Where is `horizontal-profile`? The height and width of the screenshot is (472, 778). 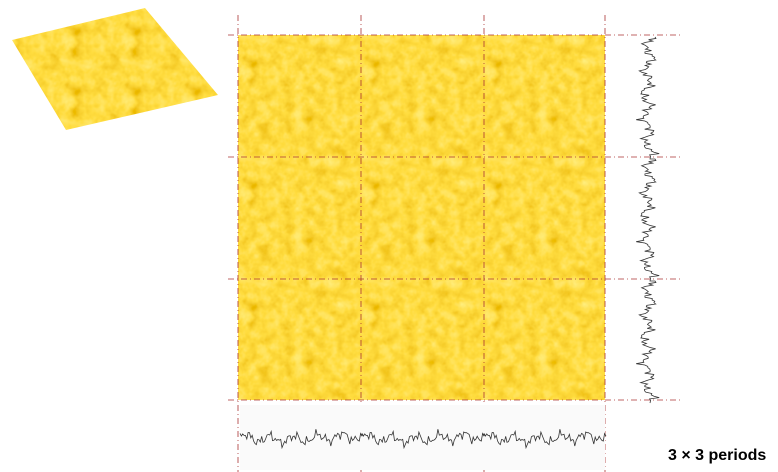 horizontal-profile is located at coordinates (423, 439).